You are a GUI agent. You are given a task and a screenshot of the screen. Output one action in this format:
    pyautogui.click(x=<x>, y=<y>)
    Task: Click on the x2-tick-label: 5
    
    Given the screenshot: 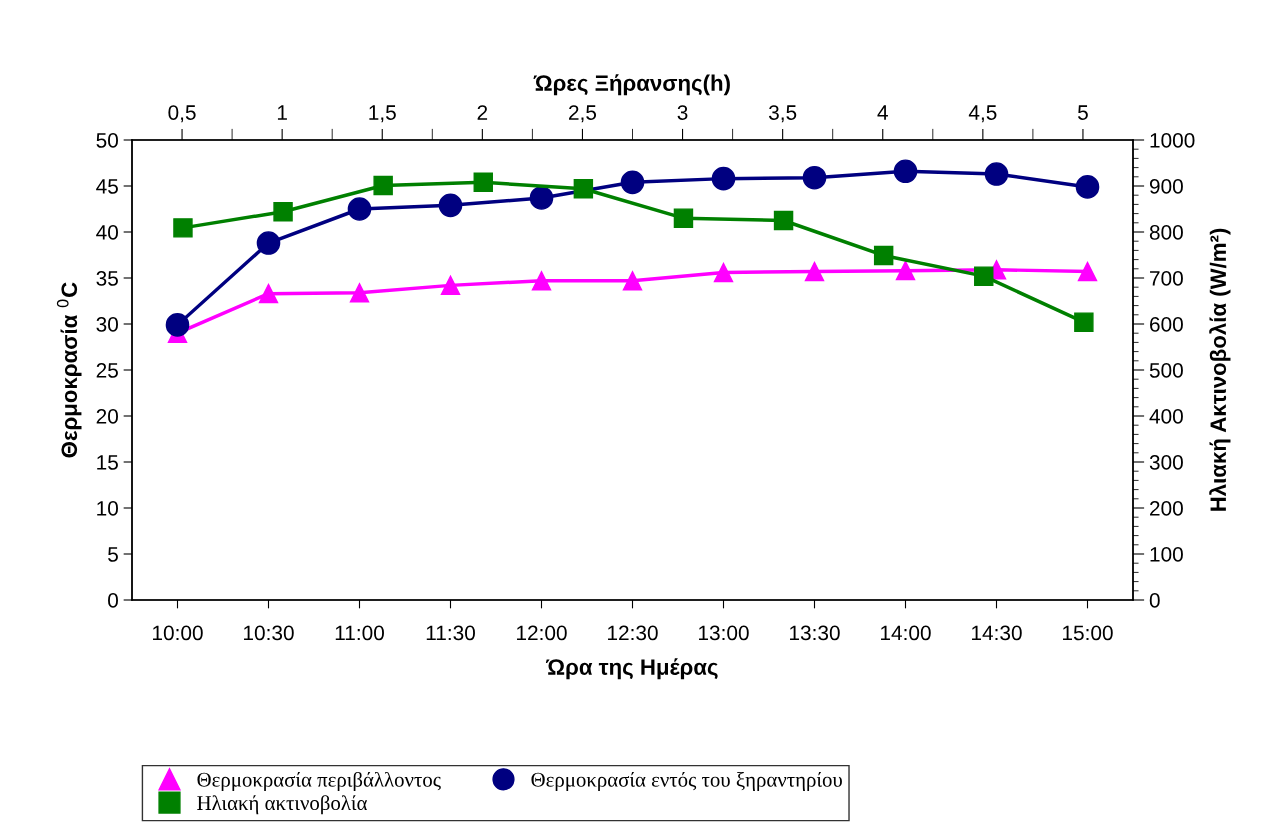 What is the action you would take?
    pyautogui.click(x=1082, y=112)
    